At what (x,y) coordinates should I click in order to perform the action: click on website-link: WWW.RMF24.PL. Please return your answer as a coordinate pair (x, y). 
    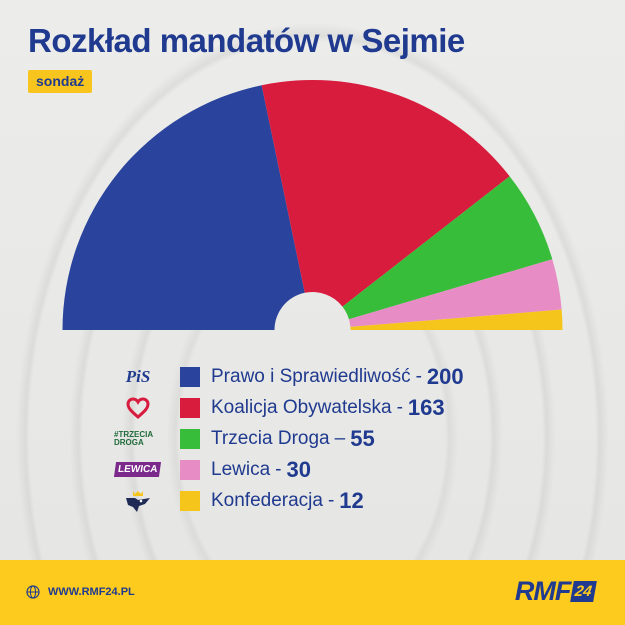
    Looking at the image, I should click on (91, 592).